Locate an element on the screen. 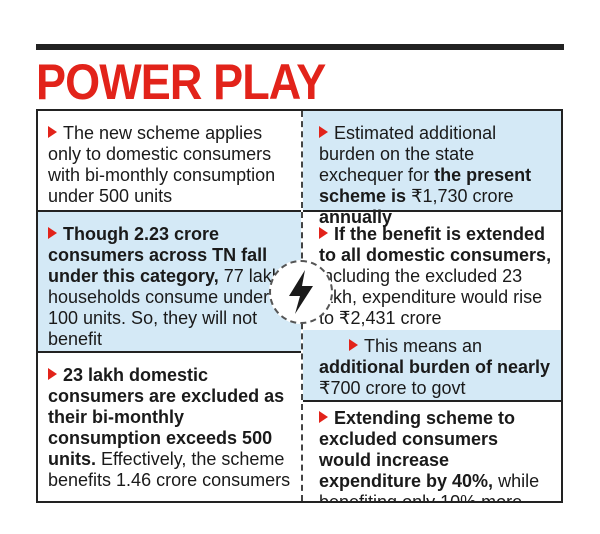 The height and width of the screenshot is (534, 600). right-item-3-pre: This means an is located at coordinates (423, 346).